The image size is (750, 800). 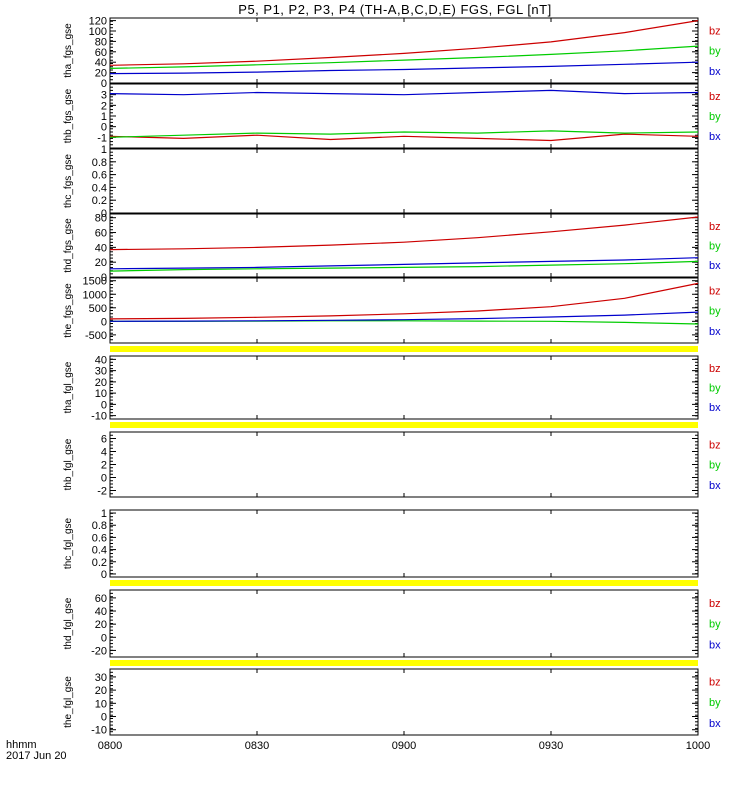 What do you see at coordinates (68, 387) in the screenshot?
I see `y-axis-label: tha_fgl_gse` at bounding box center [68, 387].